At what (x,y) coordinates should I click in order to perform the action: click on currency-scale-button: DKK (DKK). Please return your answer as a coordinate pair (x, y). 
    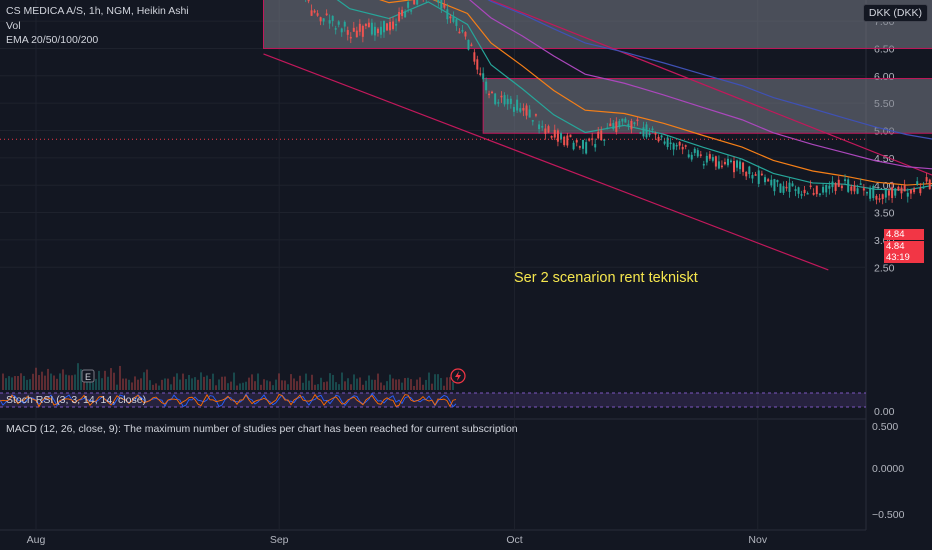
    Looking at the image, I should click on (895, 13).